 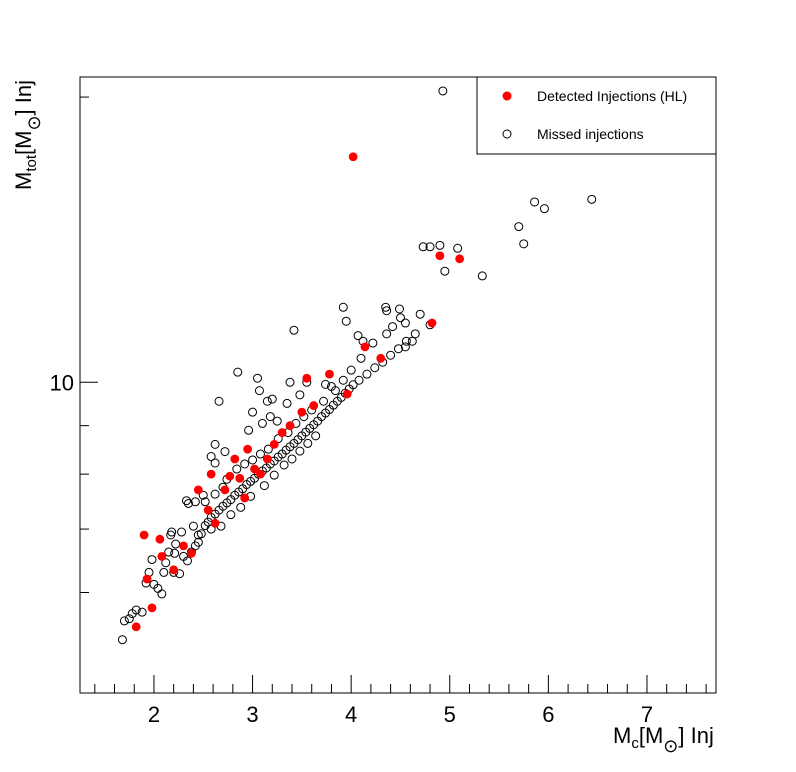 I want to click on x-axis-title: Mc[M⊙] Inj, so click(x=663, y=739).